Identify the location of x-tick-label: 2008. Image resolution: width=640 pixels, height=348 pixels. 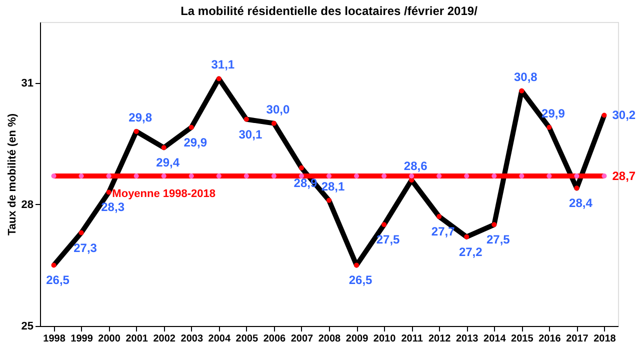
(330, 339).